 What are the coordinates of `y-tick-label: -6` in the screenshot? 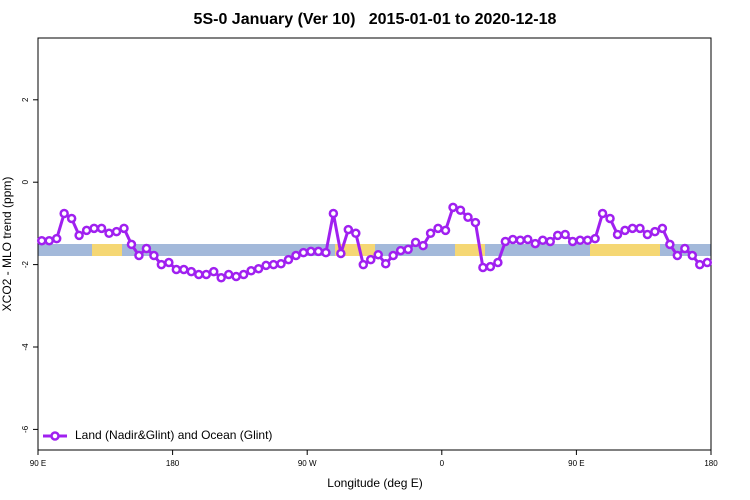 It's located at (25, 429).